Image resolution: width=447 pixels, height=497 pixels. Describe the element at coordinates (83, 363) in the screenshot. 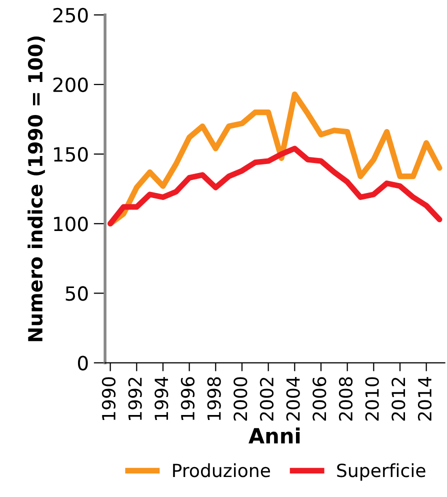

I see `y-tick-label: 0` at that location.